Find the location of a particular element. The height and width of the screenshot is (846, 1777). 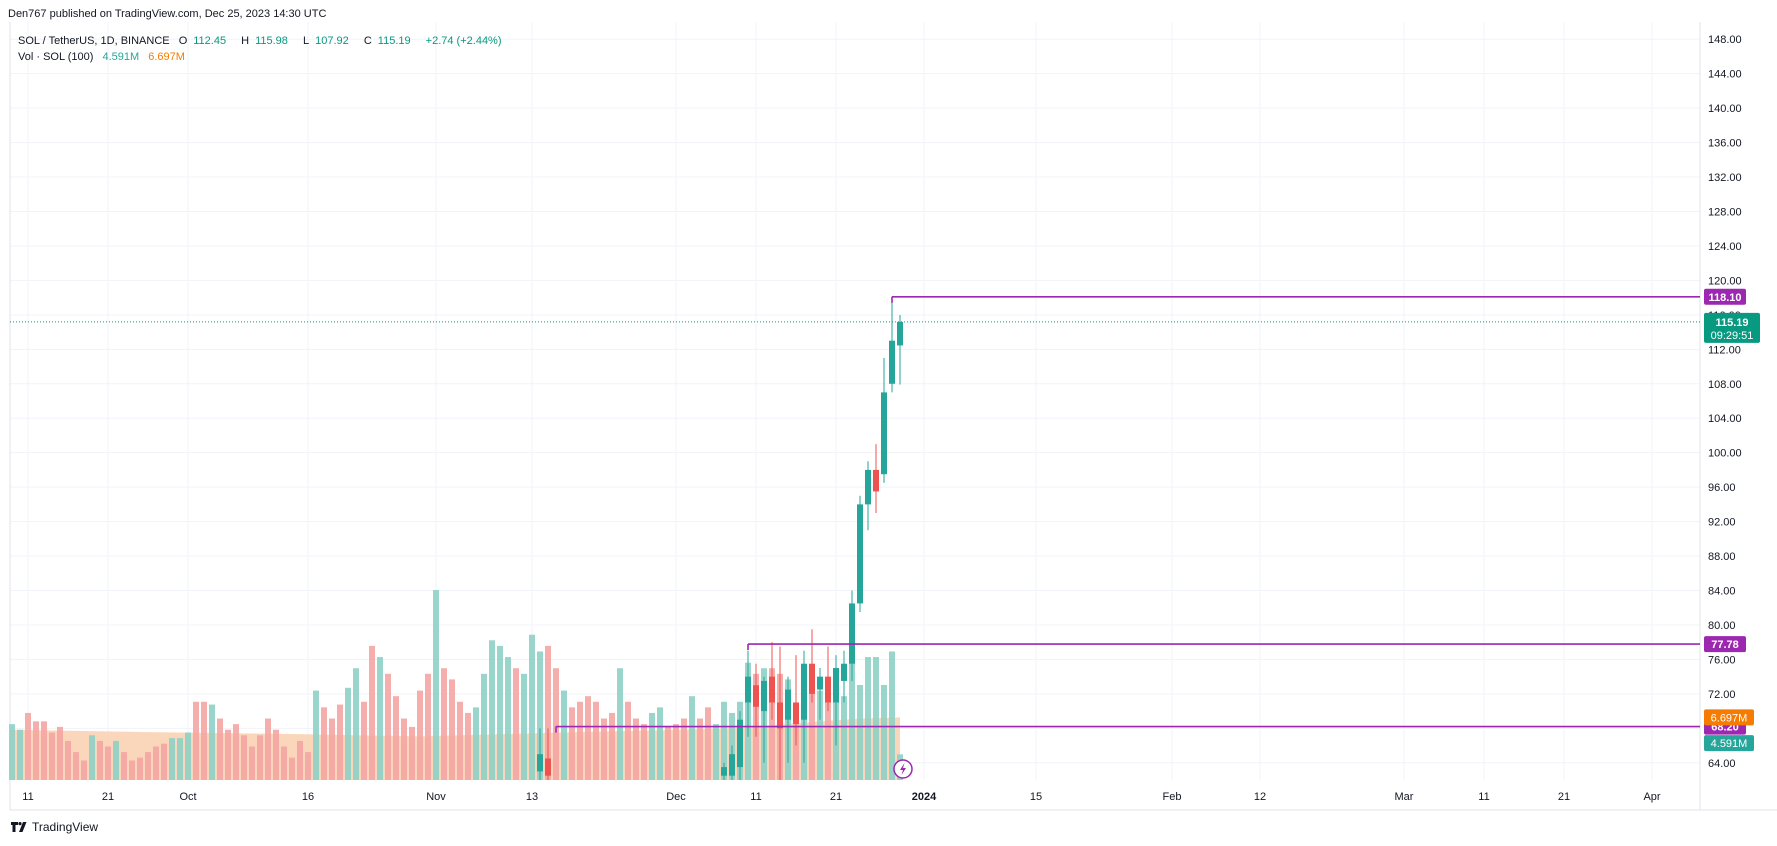

volume-badge-label: 4.591M is located at coordinates (1729, 744).